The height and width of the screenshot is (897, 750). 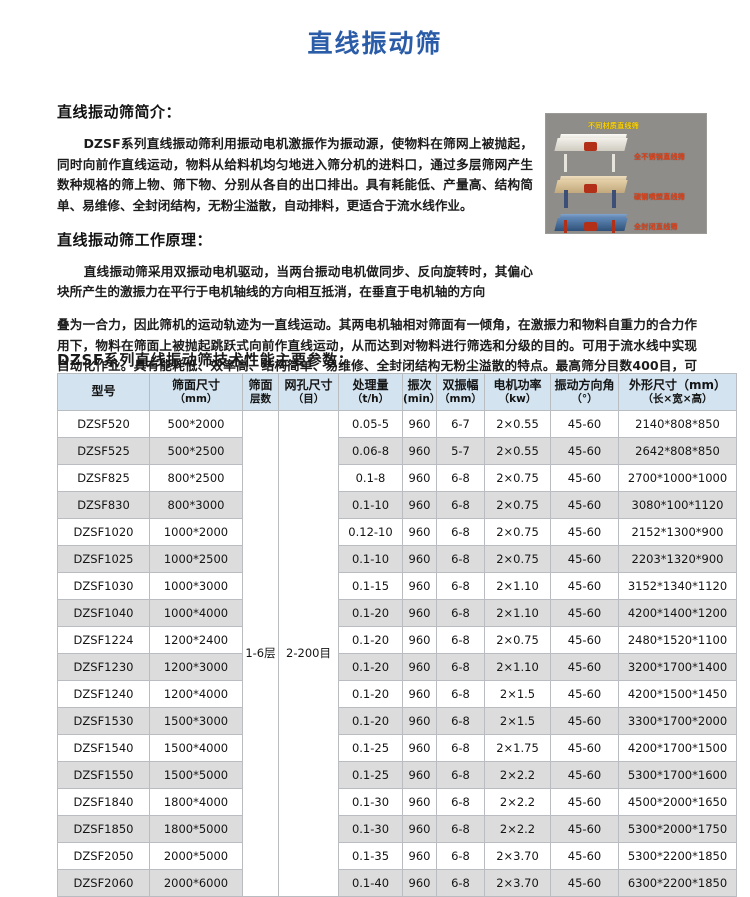 I want to click on col-header-vibration-angle: 振动方向角 （°）, so click(x=584, y=391).